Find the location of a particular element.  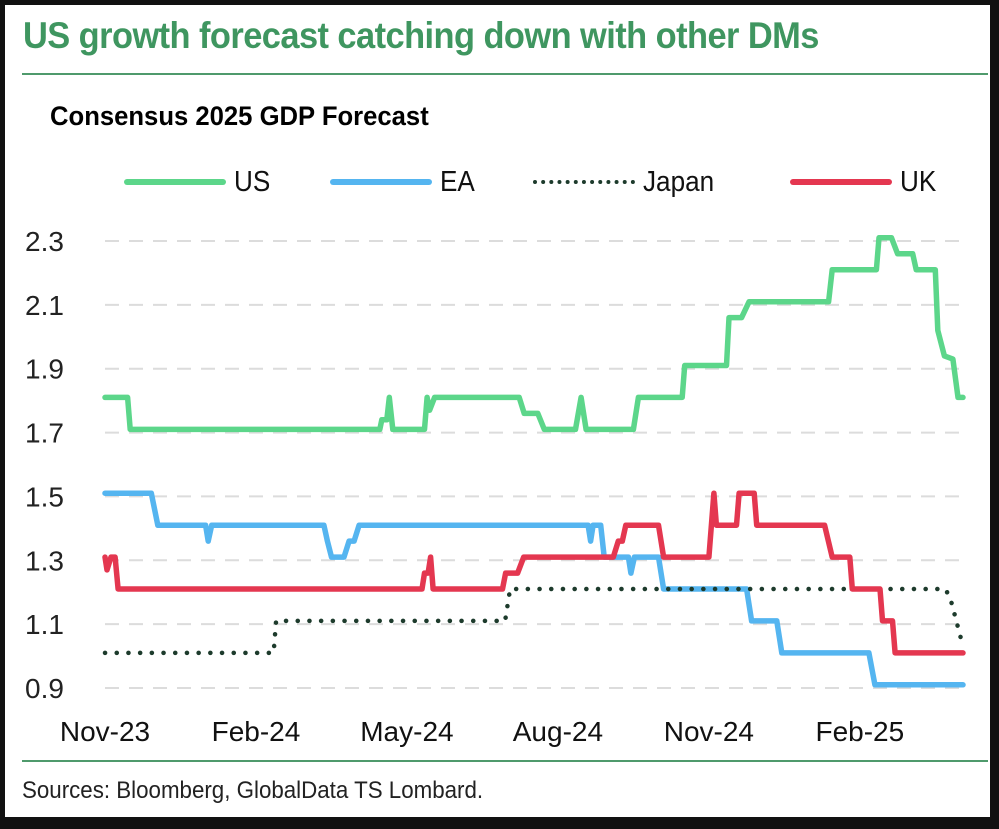

y-axis-ticks: 0.9 1.1 1.3 1.5 1.7 1.9 2.1 2.3 is located at coordinates (44, 465).